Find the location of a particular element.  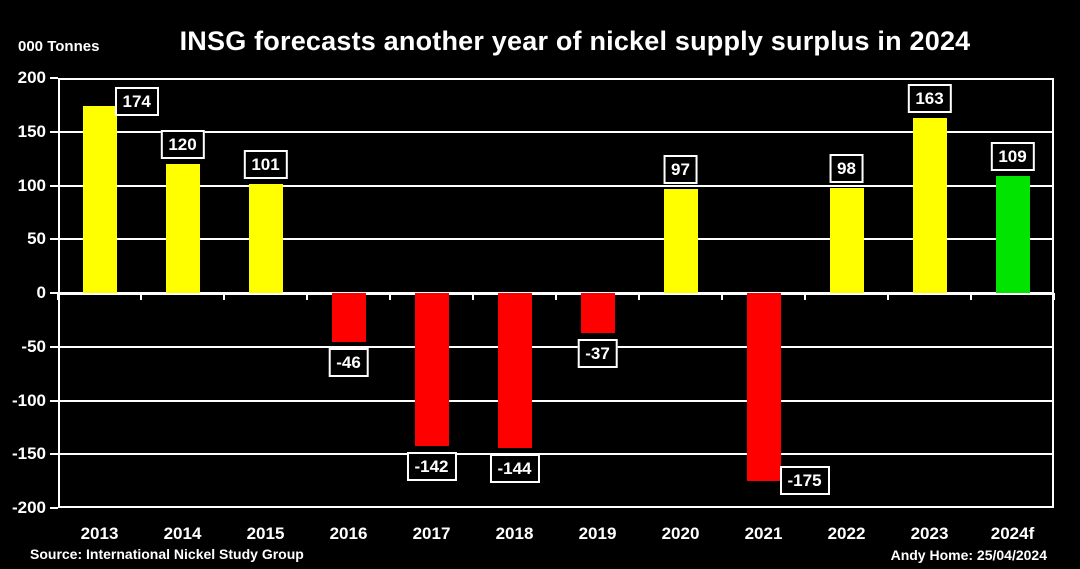

y-axis-tick-label: 50 is located at coordinates (36, 239).